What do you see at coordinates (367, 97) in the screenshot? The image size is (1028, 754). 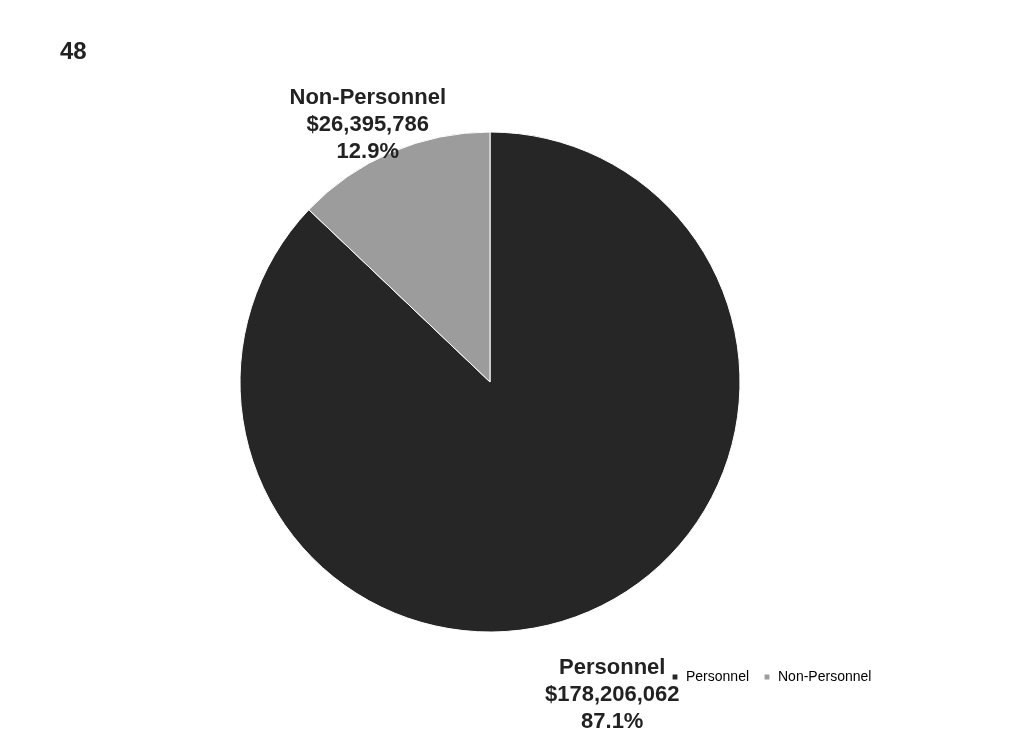 I see `slice-label: Non-Personnel` at bounding box center [367, 97].